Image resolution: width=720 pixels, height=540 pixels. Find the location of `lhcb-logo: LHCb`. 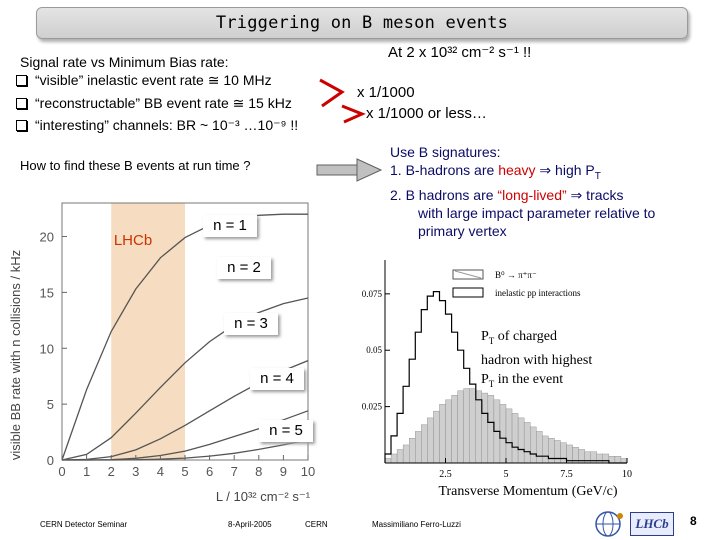

lhcb-logo: LHCb is located at coordinates (652, 524).